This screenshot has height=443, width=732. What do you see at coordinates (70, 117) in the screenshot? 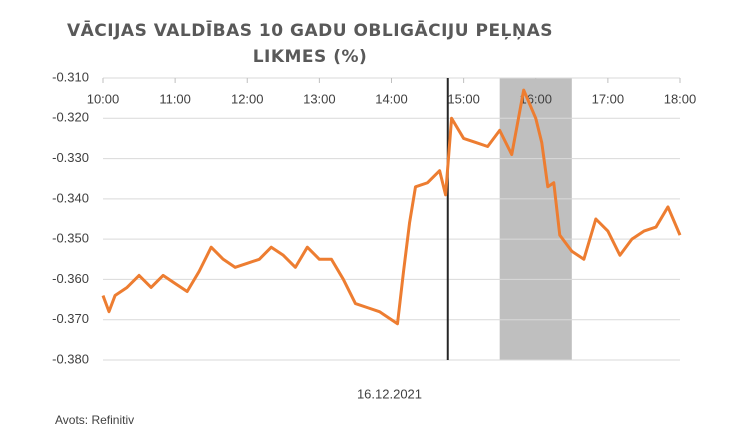
I see `y-tick-label: -0.320` at bounding box center [70, 117].